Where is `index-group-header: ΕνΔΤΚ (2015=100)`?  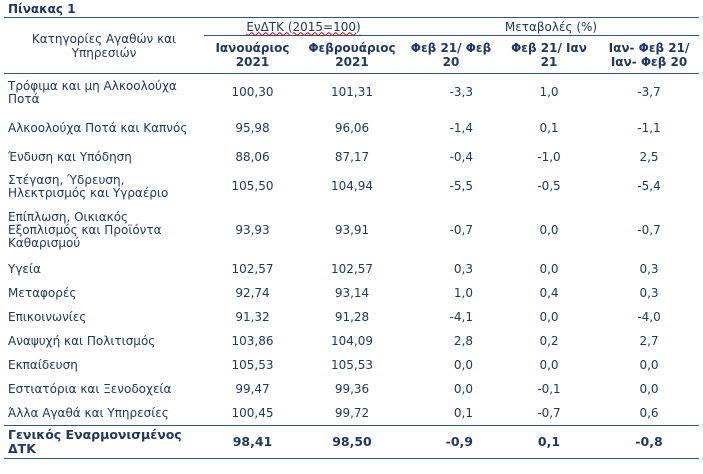
index-group-header: ΕνΔΤΚ (2015=100) is located at coordinates (303, 26).